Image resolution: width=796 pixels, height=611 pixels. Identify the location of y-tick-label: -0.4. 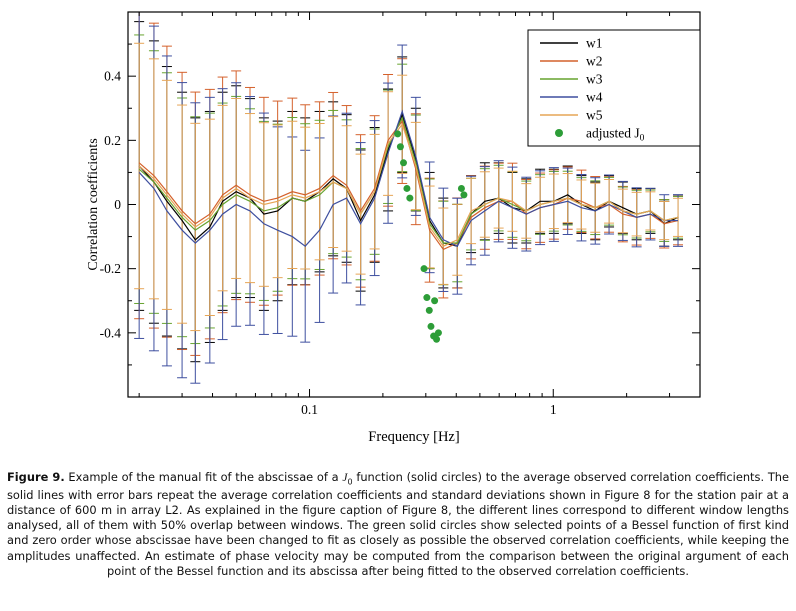
(111, 332).